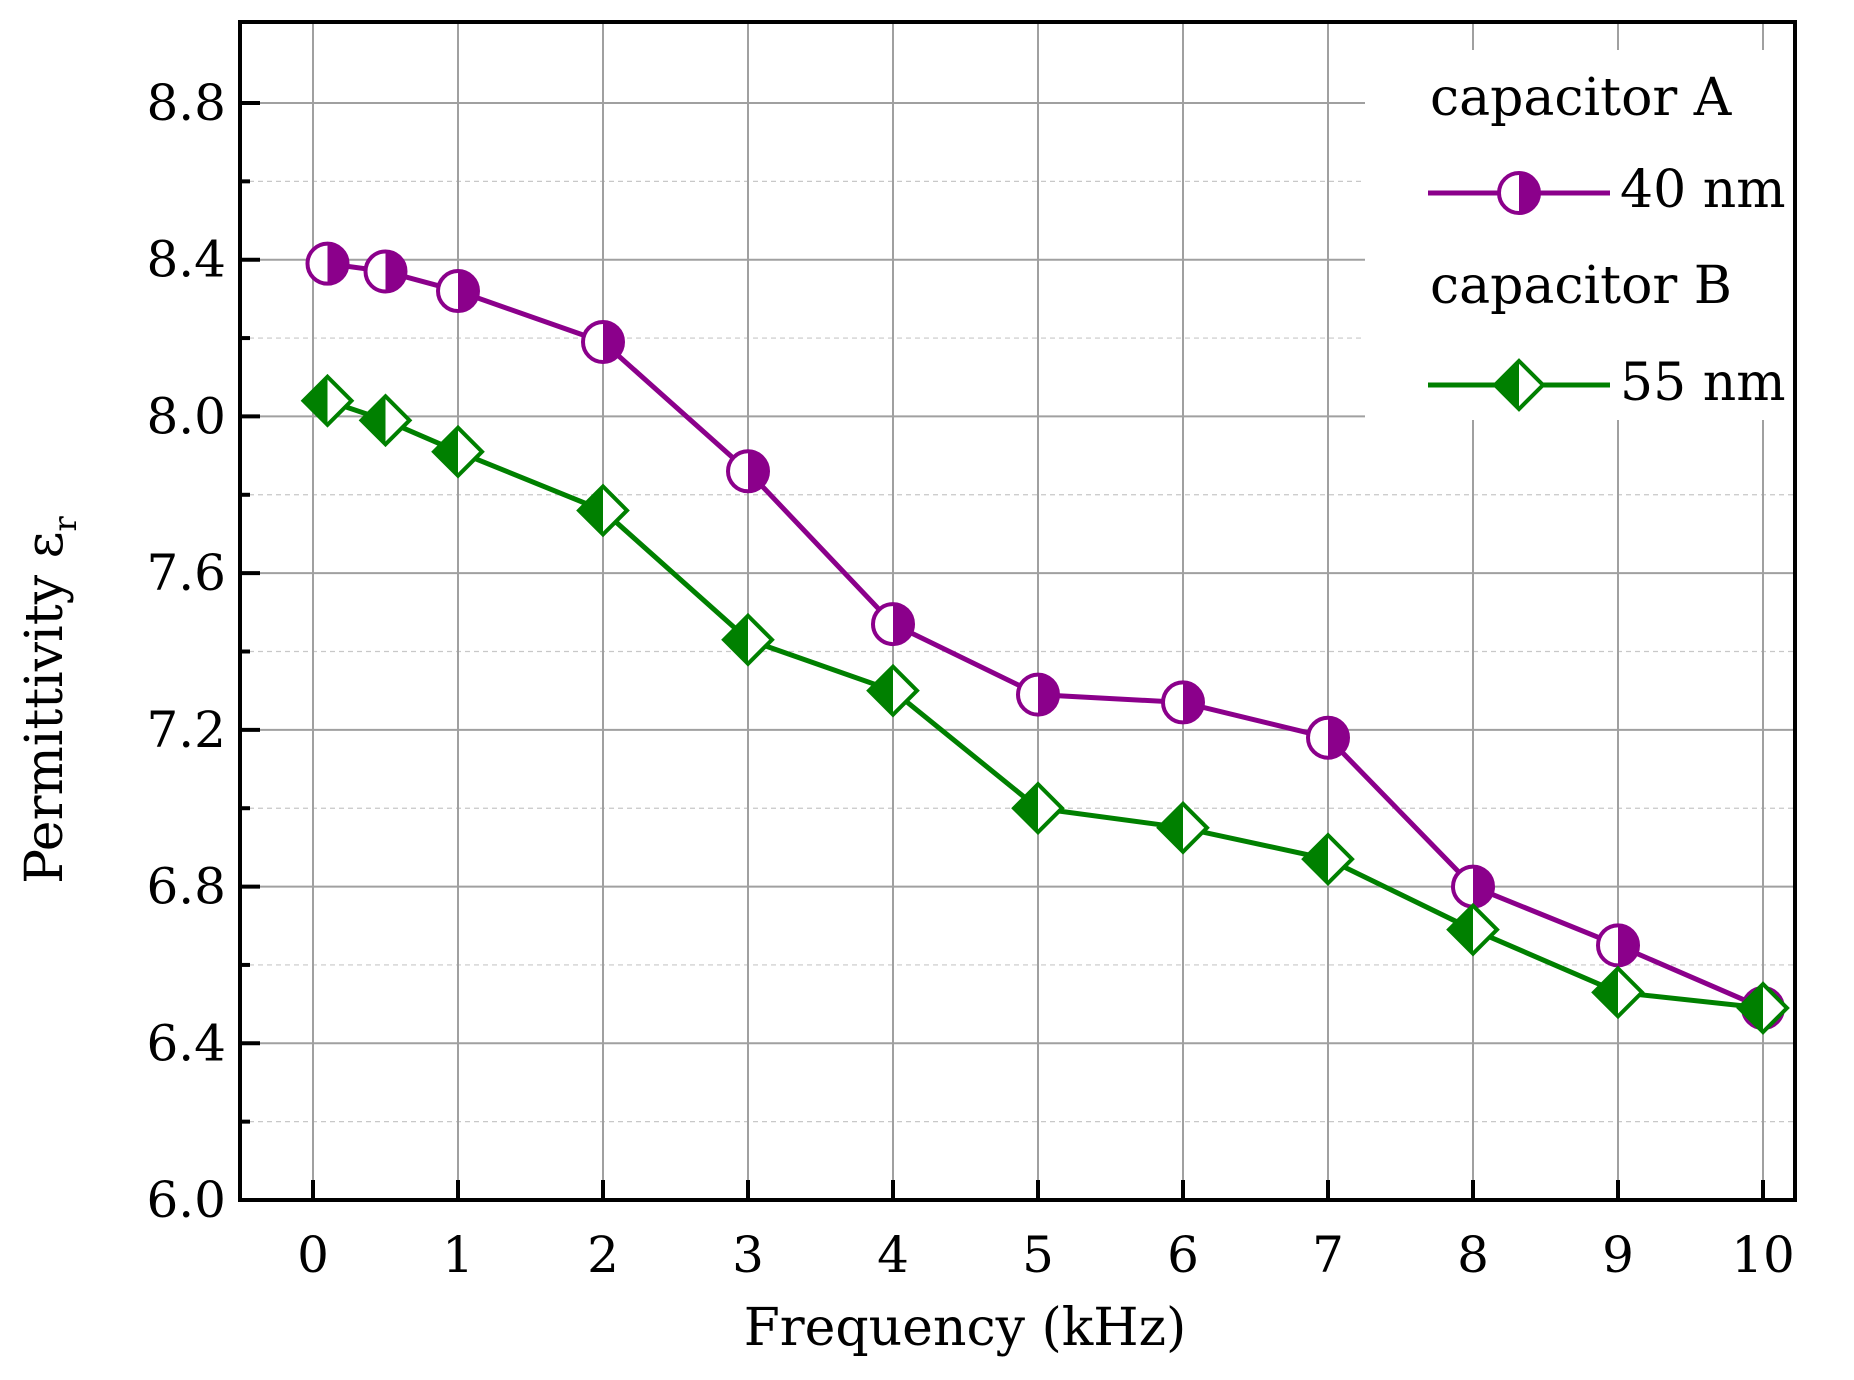 The image size is (1854, 1380). Describe the element at coordinates (1618, 1255) in the screenshot. I see `x-tick-label: 9` at that location.